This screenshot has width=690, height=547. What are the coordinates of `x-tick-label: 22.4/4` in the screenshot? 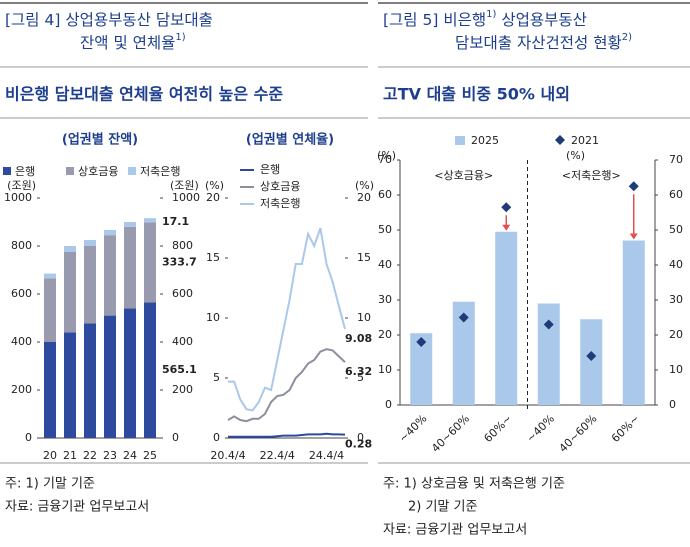 It's located at (277, 455).